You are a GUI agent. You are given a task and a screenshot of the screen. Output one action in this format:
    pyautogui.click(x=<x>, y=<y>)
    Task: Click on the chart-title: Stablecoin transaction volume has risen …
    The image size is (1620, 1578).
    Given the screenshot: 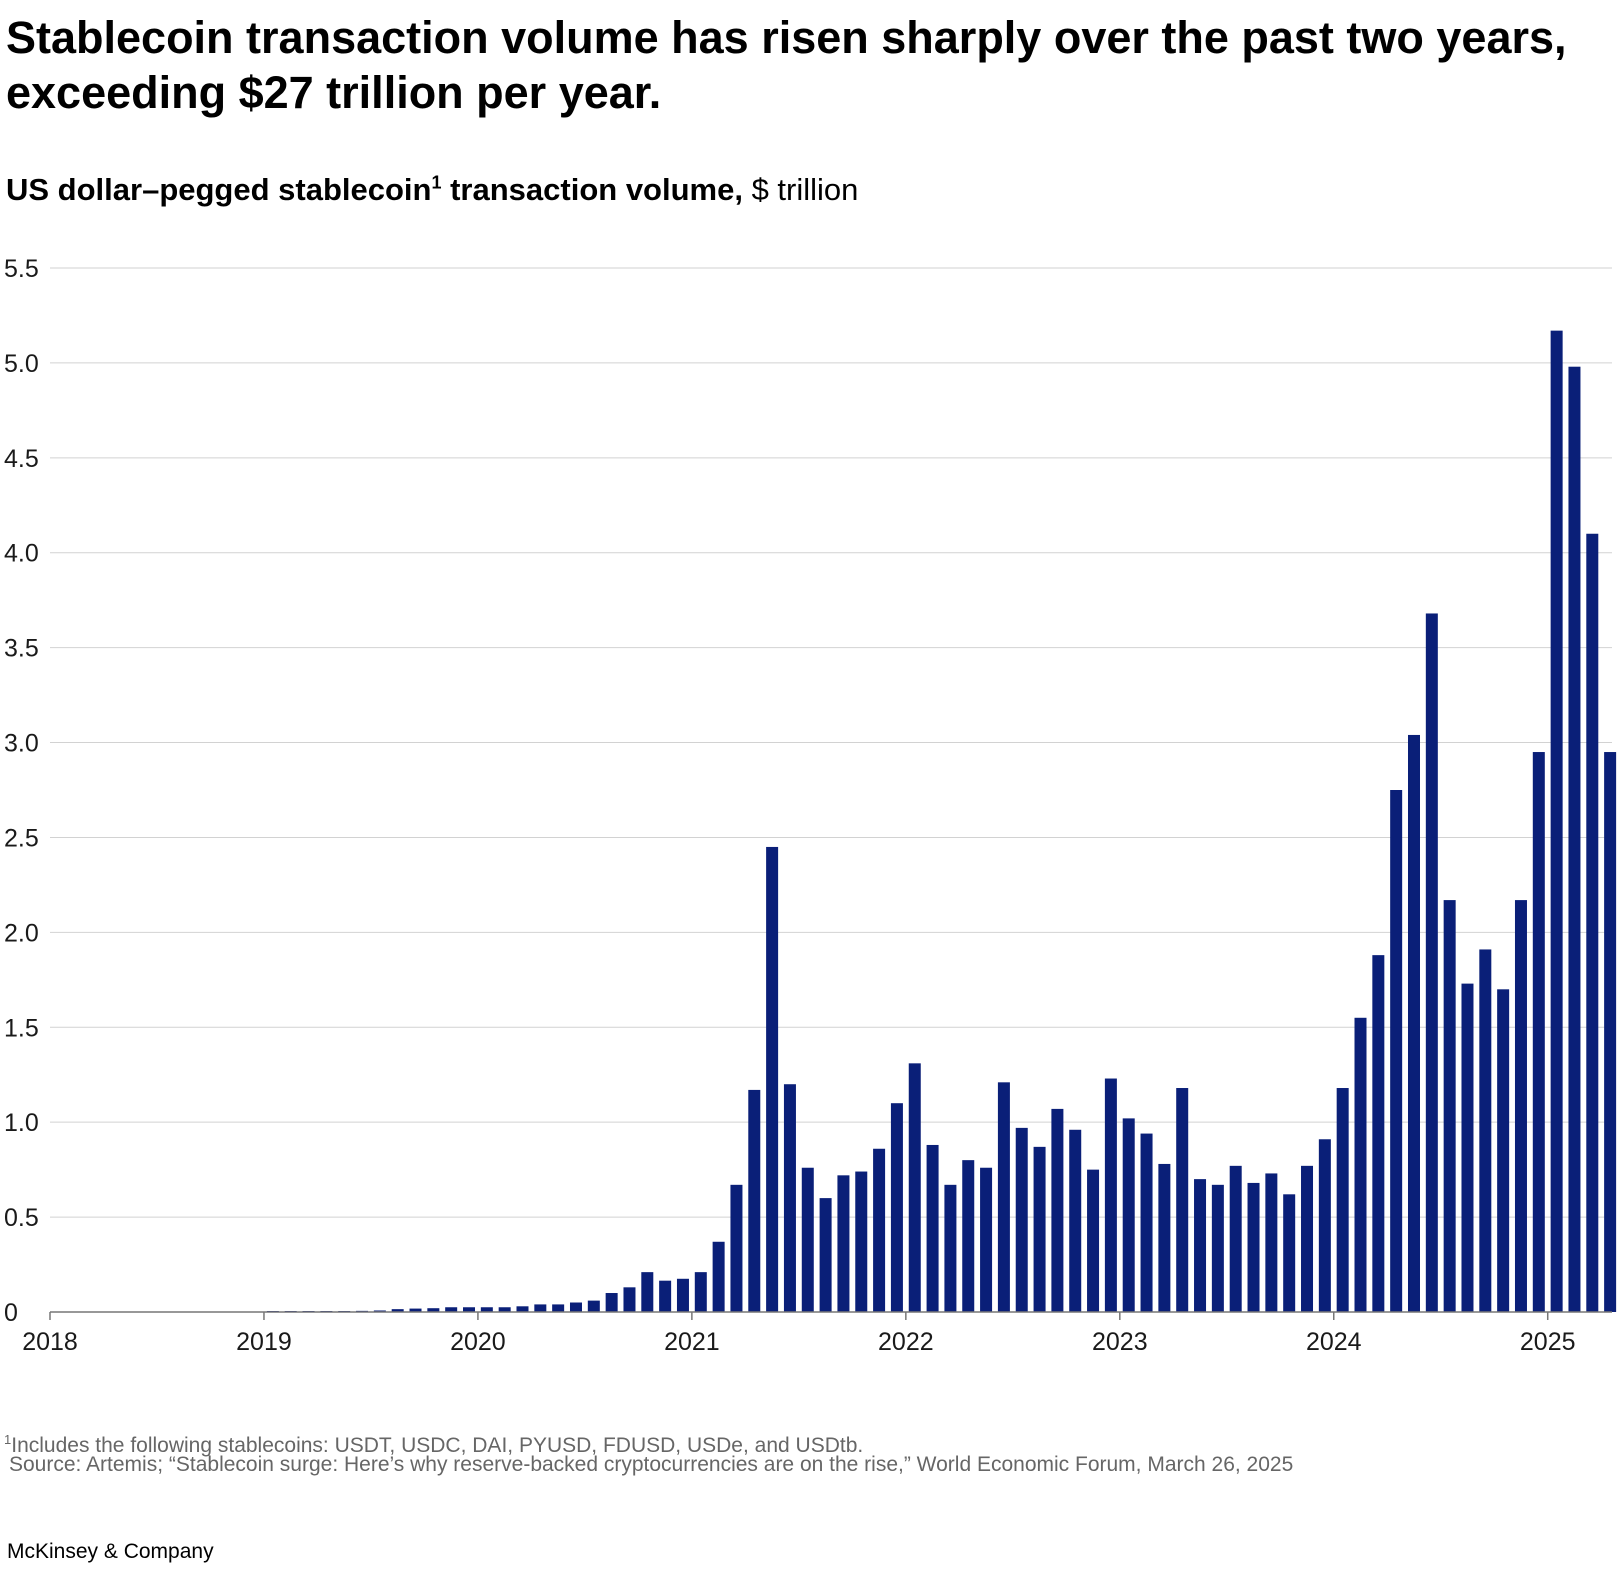 What is the action you would take?
    pyautogui.click(x=786, y=65)
    